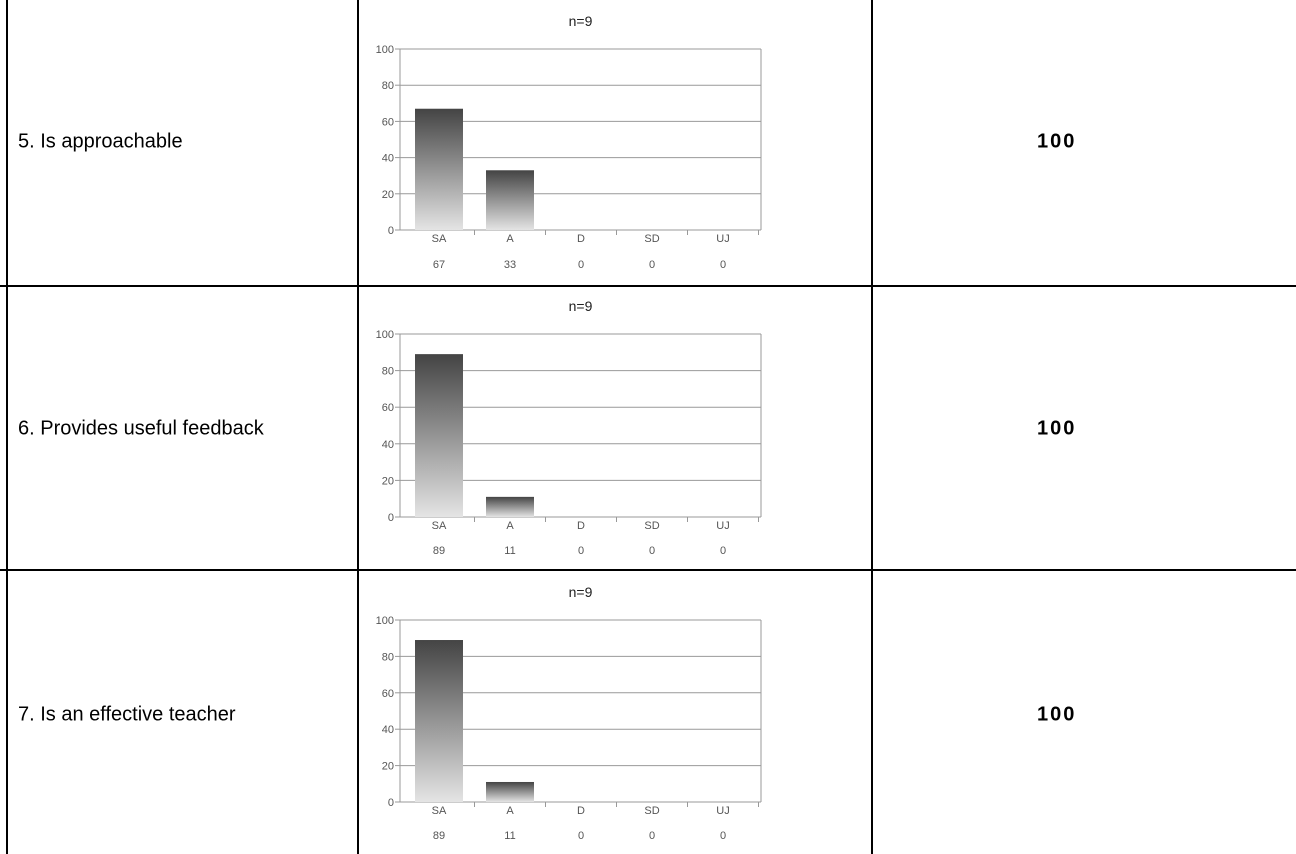  I want to click on table-column-divider-left, so click(7, 427).